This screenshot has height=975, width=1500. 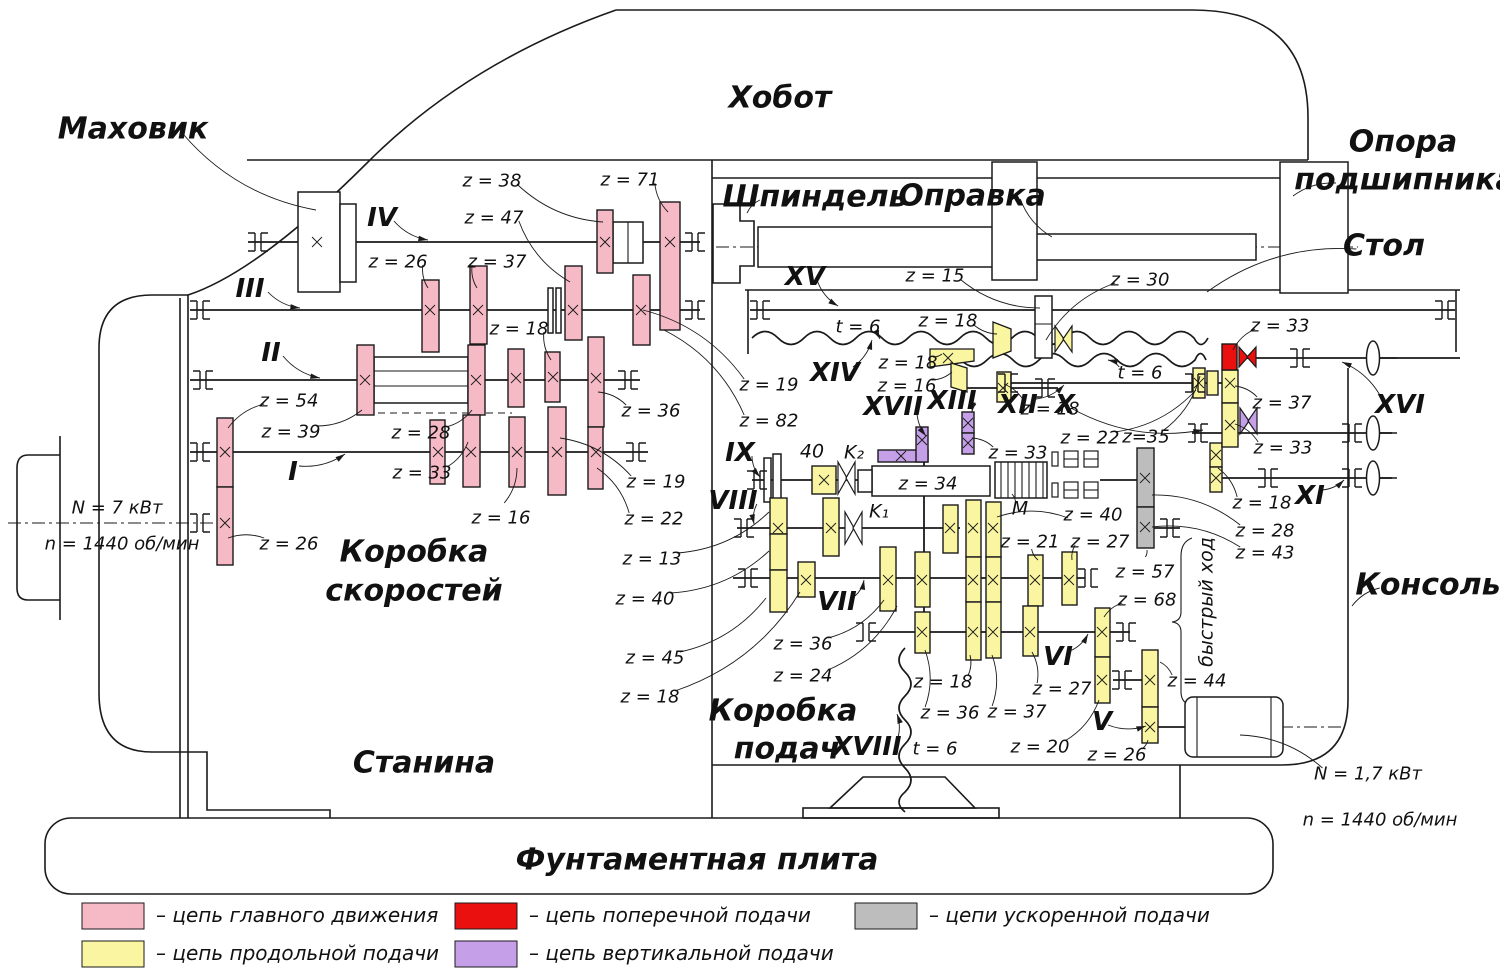 I want to click on spec-label: N = 7 кВт, so click(x=117, y=507).